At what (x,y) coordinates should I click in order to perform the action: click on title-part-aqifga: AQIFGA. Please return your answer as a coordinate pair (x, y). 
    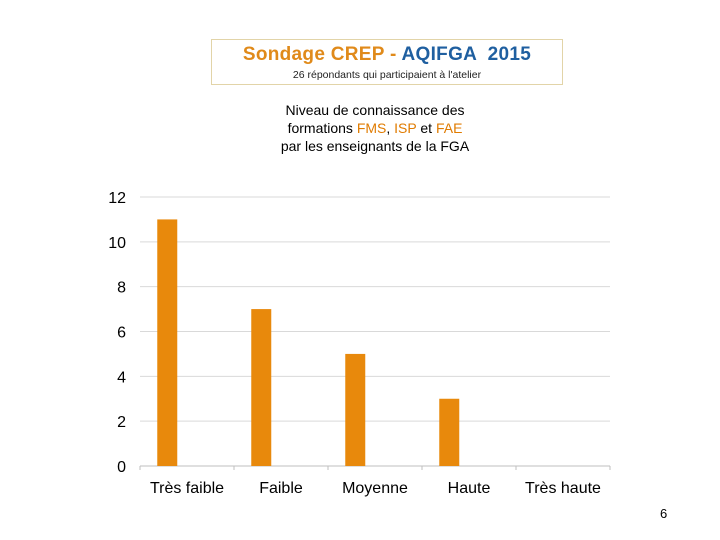
    Looking at the image, I should click on (439, 54).